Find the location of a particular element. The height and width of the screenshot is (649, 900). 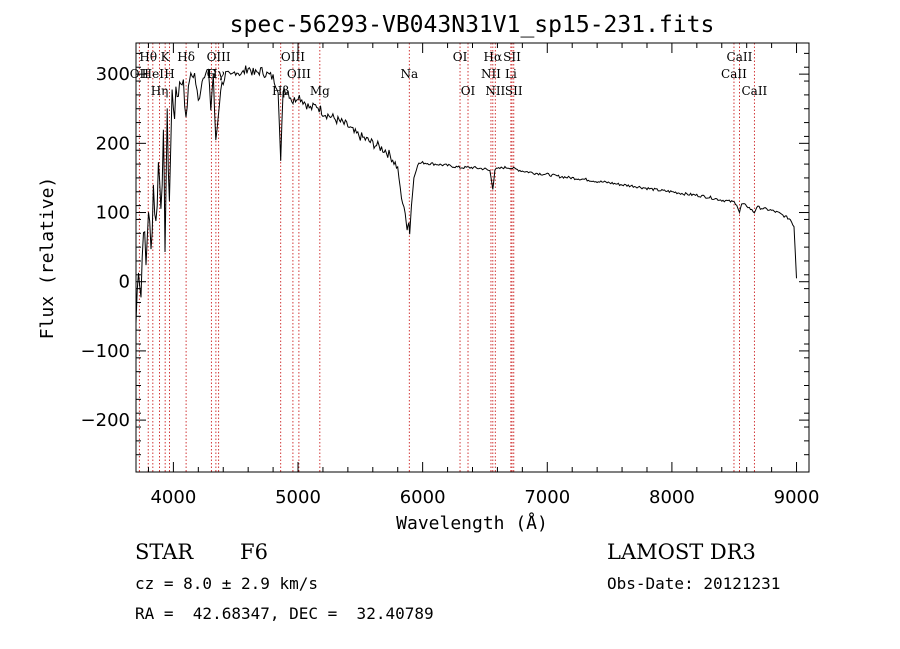

subclass: F6 is located at coordinates (254, 552).